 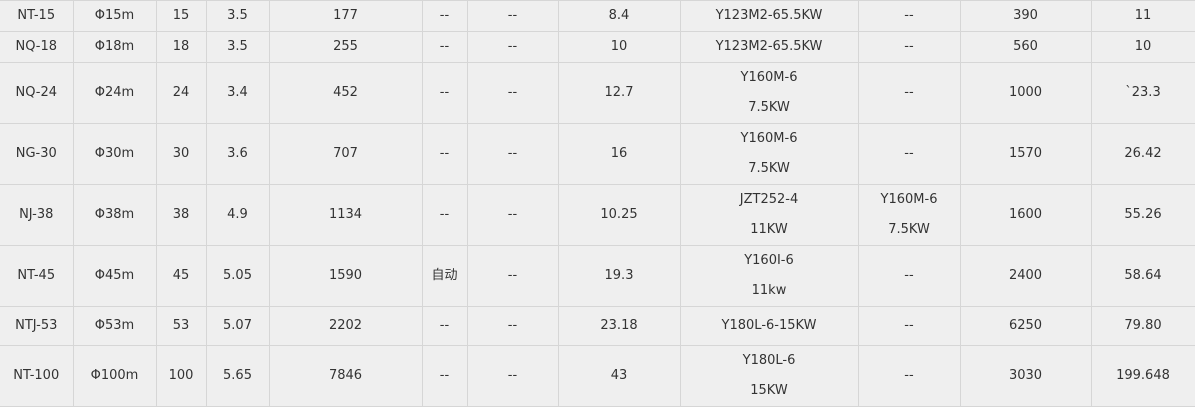 What do you see at coordinates (181, 215) in the screenshot?
I see `cell-size: 38` at bounding box center [181, 215].